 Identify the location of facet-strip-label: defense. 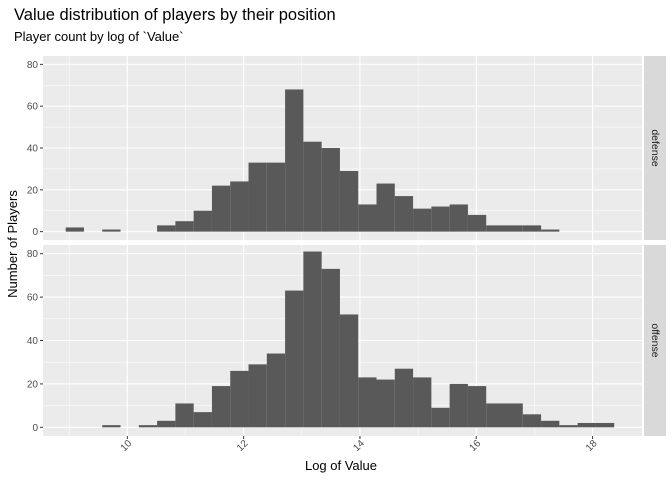
(655, 148).